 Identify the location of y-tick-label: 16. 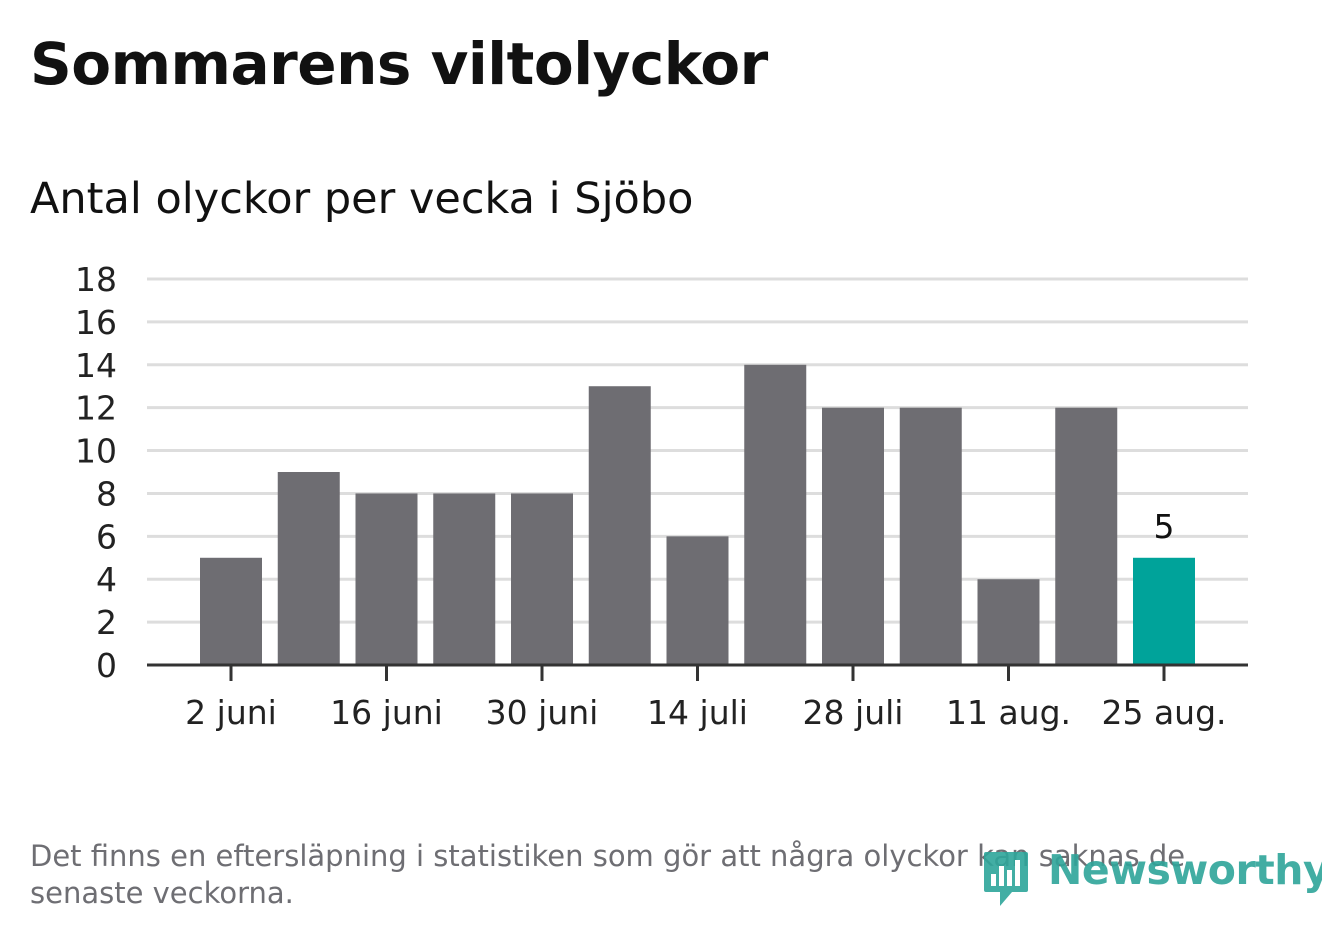
(96, 322).